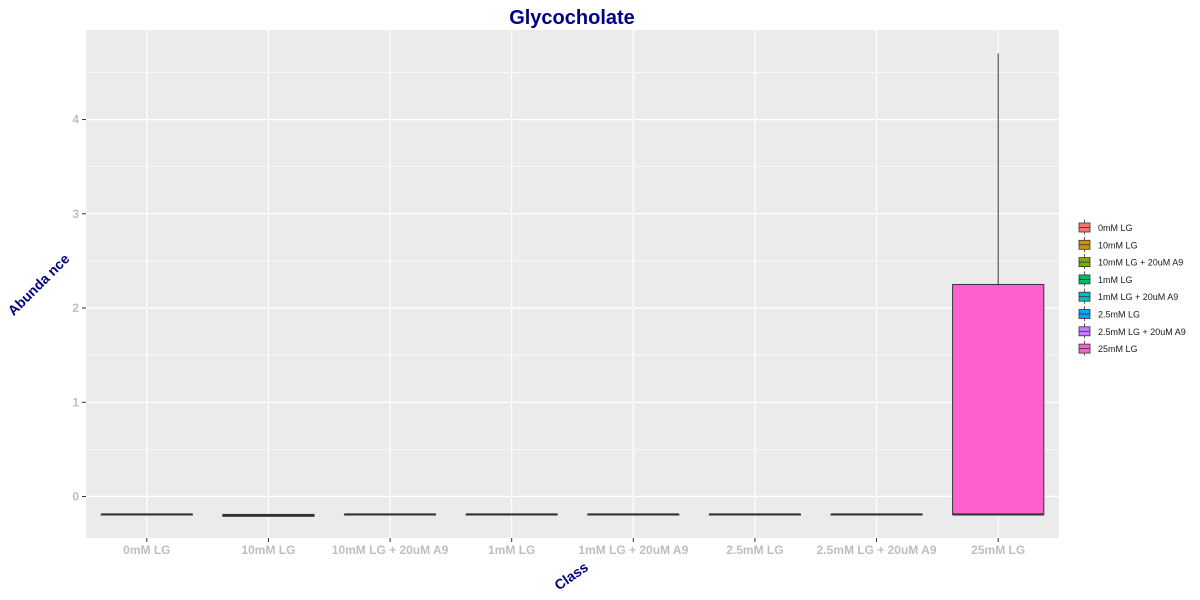 Image resolution: width=1200 pixels, height=600 pixels. What do you see at coordinates (390, 550) in the screenshot?
I see `x-tick-label: 10mM LG + 20uM A9` at bounding box center [390, 550].